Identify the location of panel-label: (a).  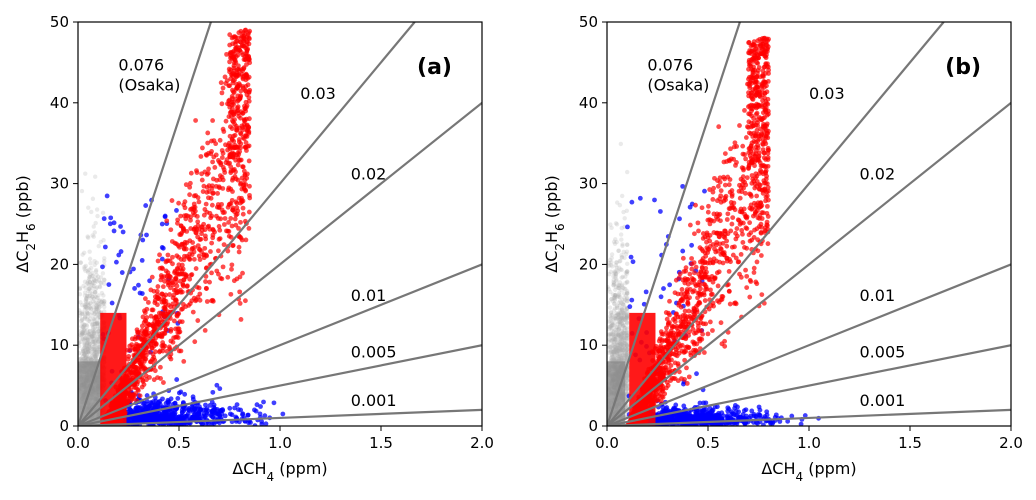
(434, 67).